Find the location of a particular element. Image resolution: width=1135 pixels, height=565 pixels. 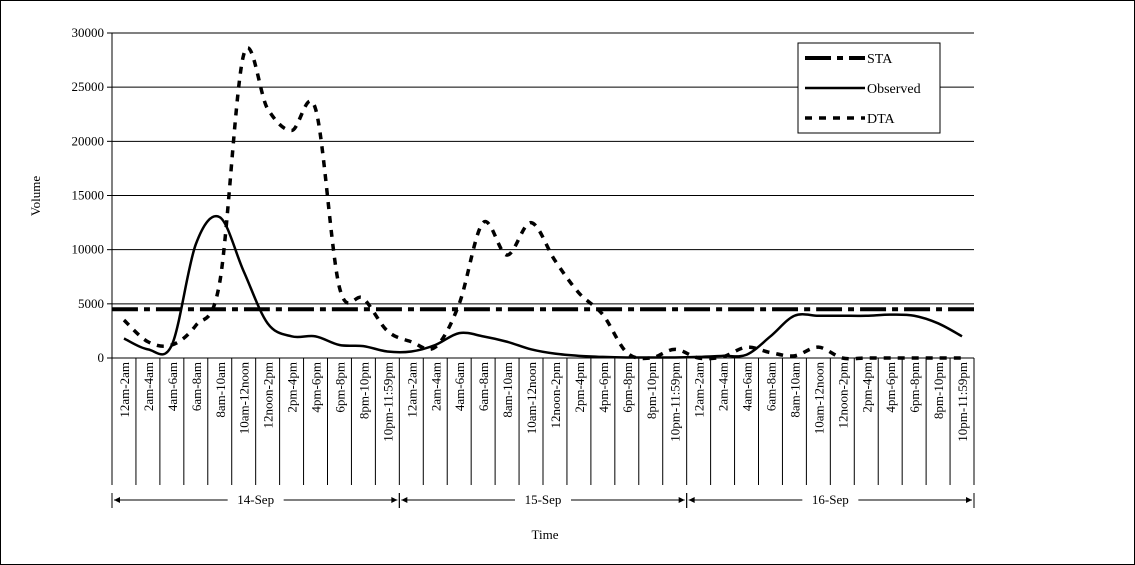

y-axis-title: Volume is located at coordinates (35, 196).